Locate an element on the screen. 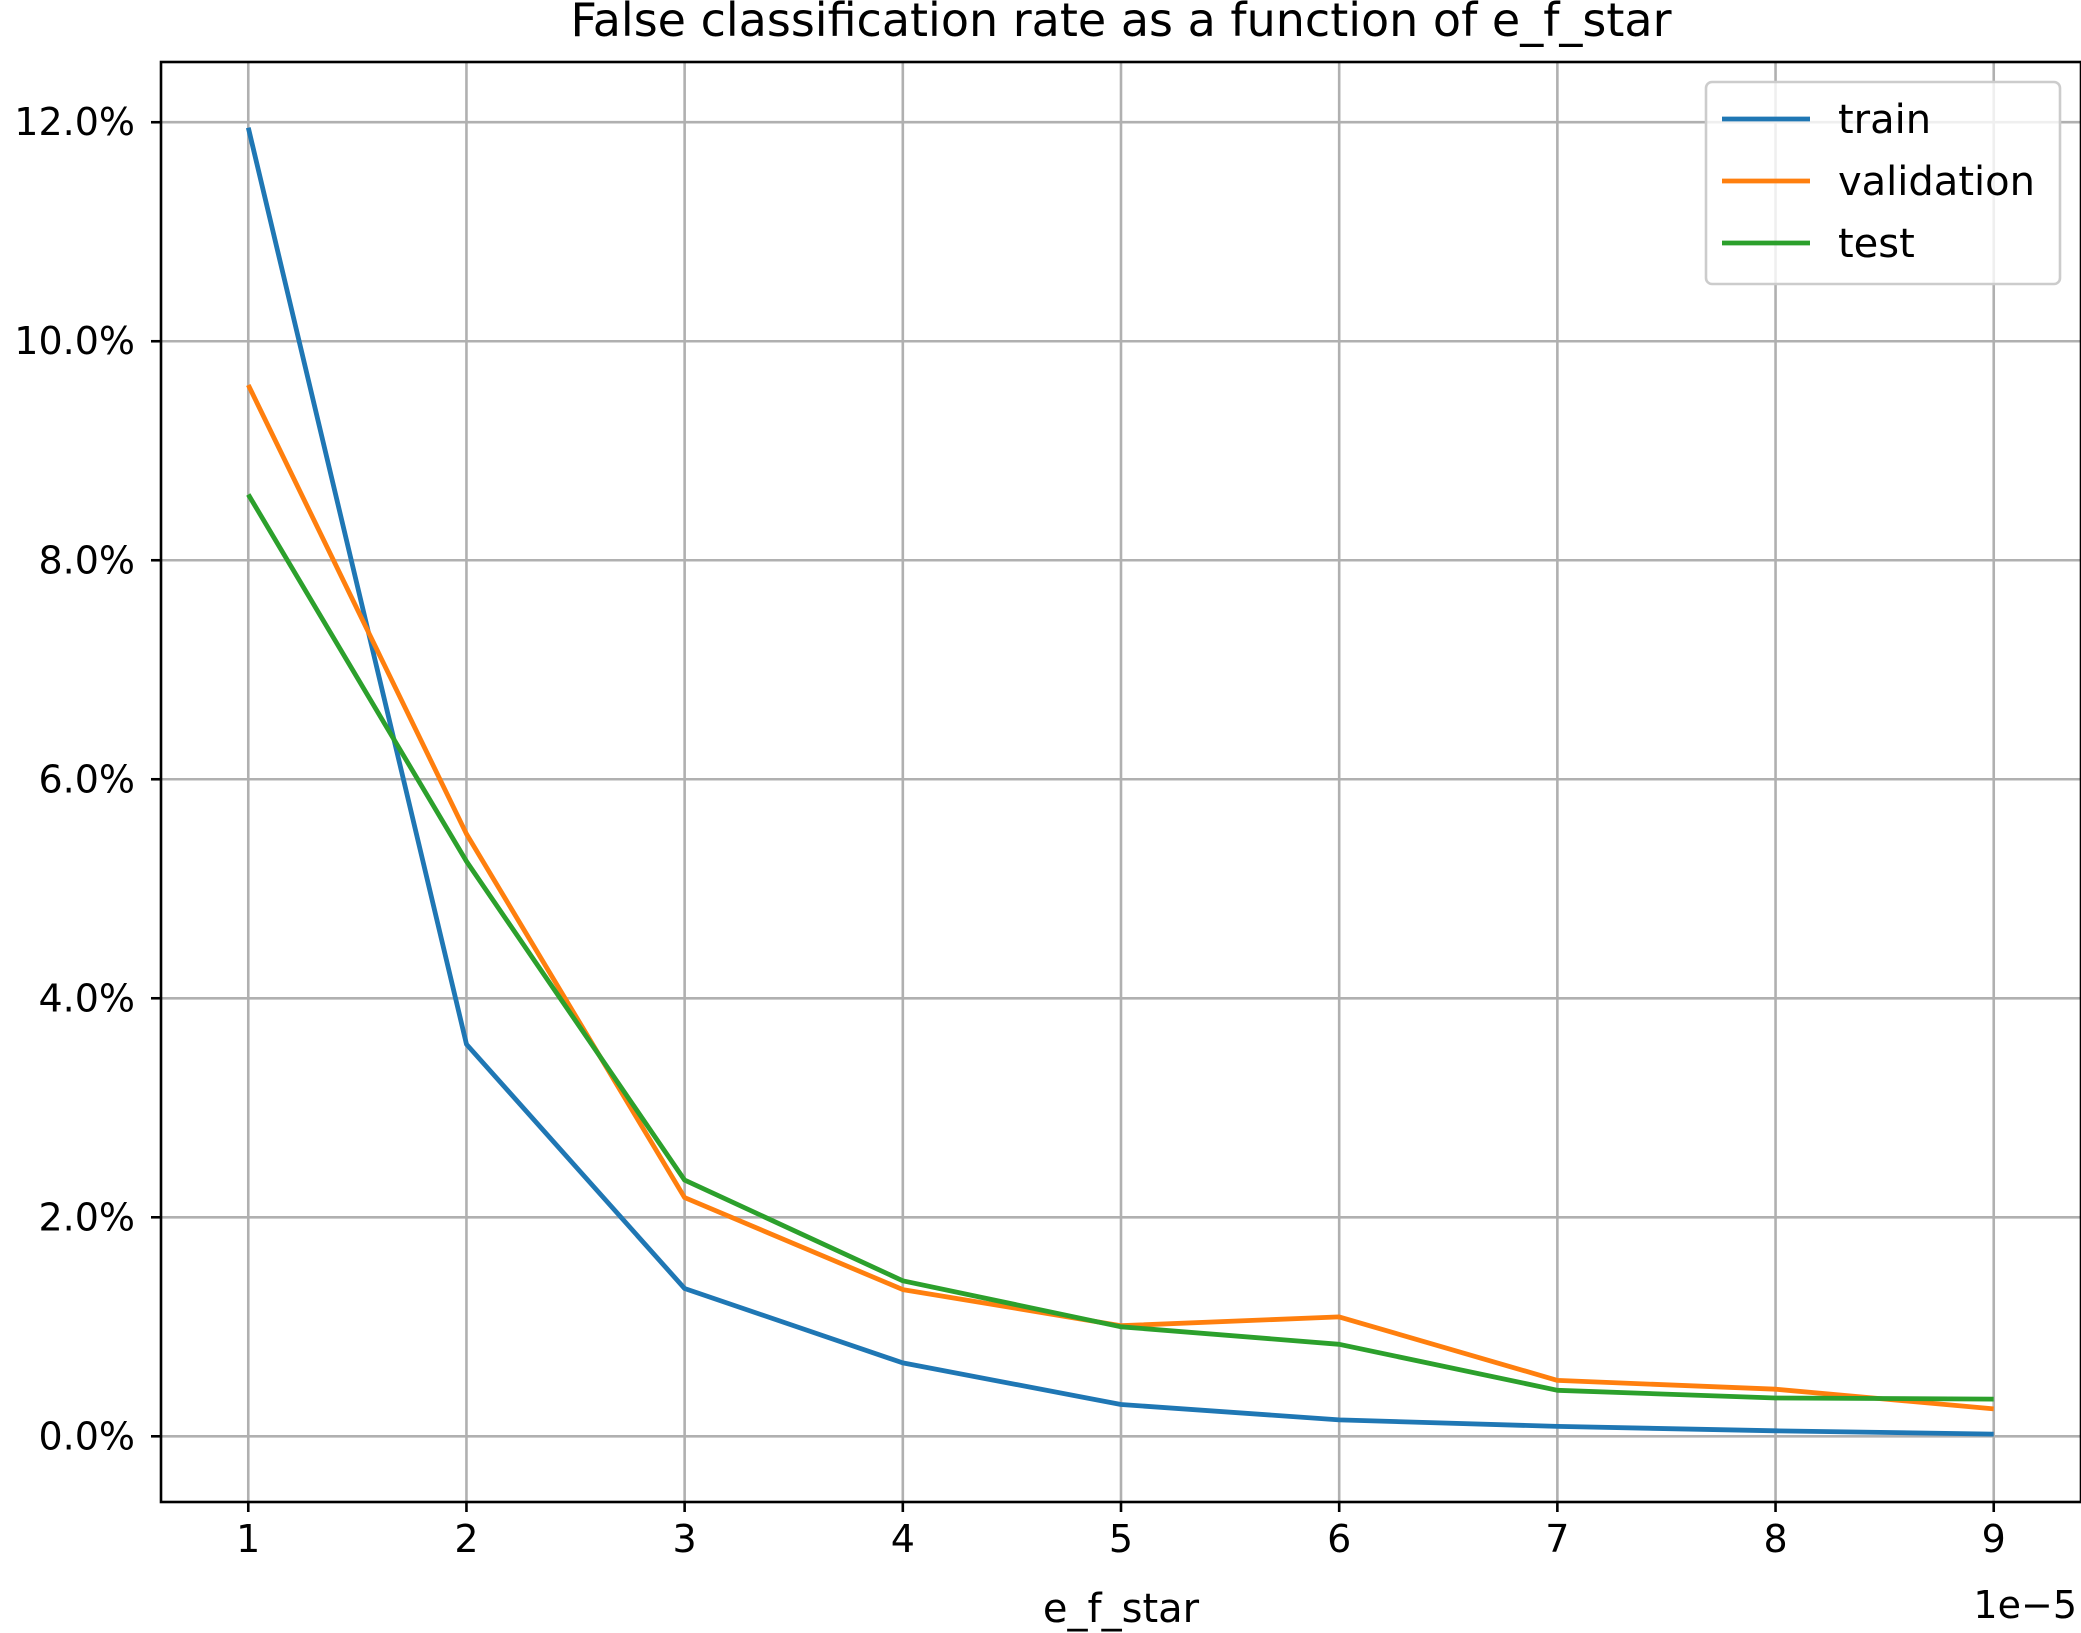 The width and height of the screenshot is (2081, 1633). y-tick-label: 4.0% is located at coordinates (86, 998).